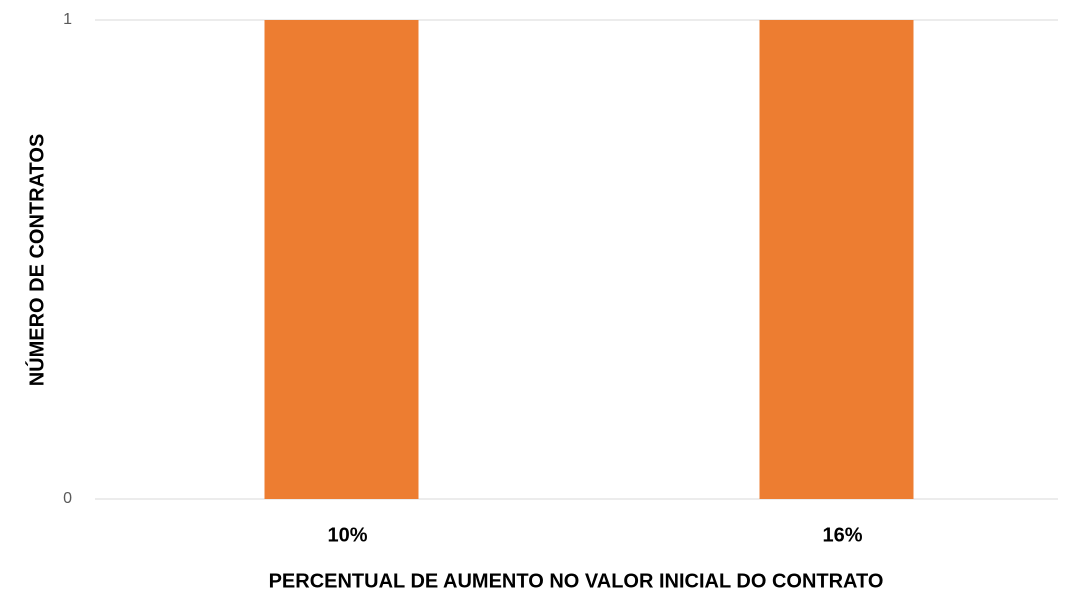  Describe the element at coordinates (67, 19) in the screenshot. I see `y-tick-label: 1` at that location.